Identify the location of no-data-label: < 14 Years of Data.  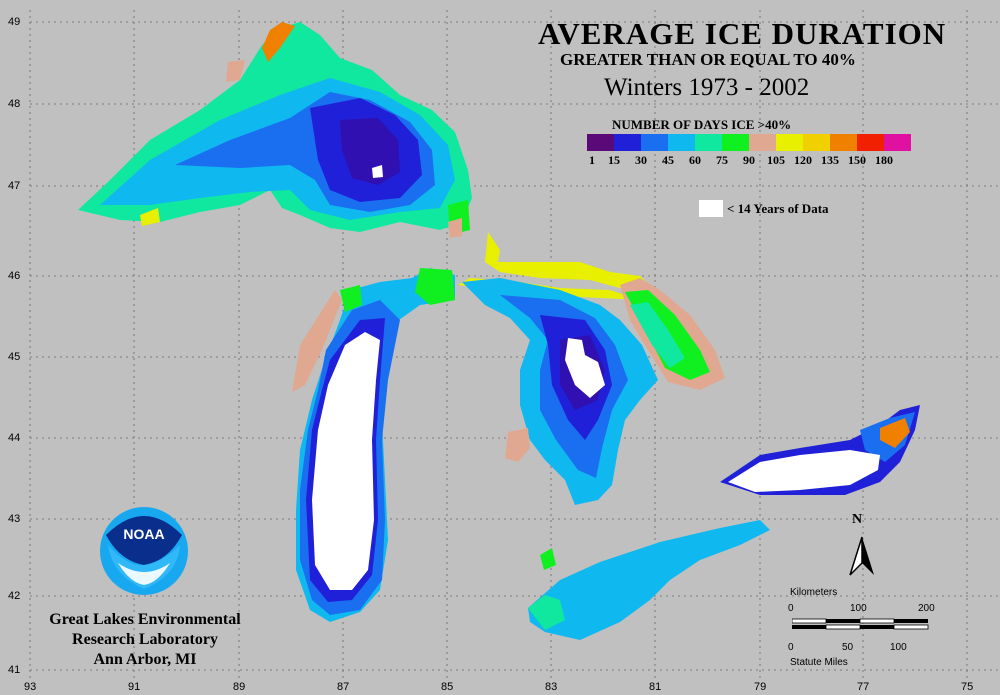
(778, 208).